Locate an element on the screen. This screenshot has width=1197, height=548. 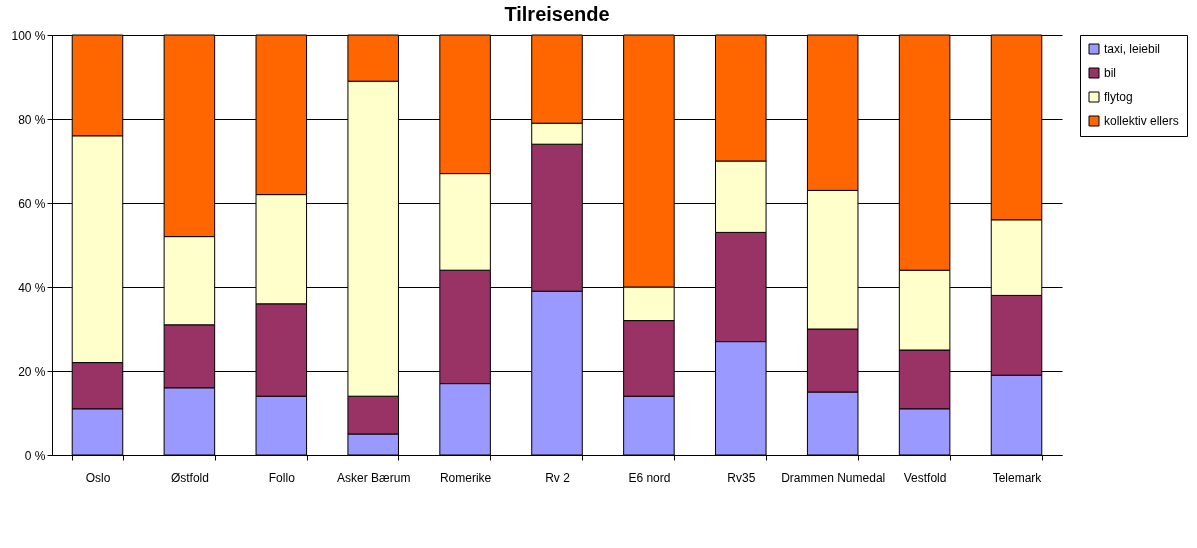
x-tick-label: Romerike is located at coordinates (465, 477).